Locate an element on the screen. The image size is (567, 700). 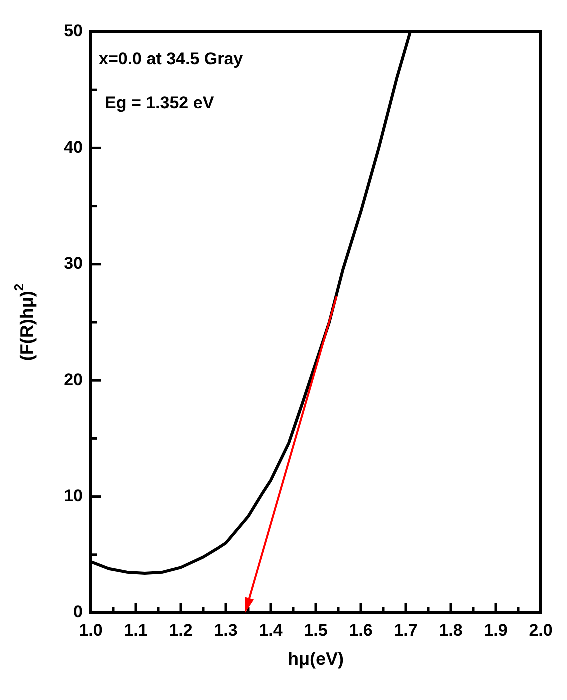
y-tick-label: 0 is located at coordinates (78, 612).